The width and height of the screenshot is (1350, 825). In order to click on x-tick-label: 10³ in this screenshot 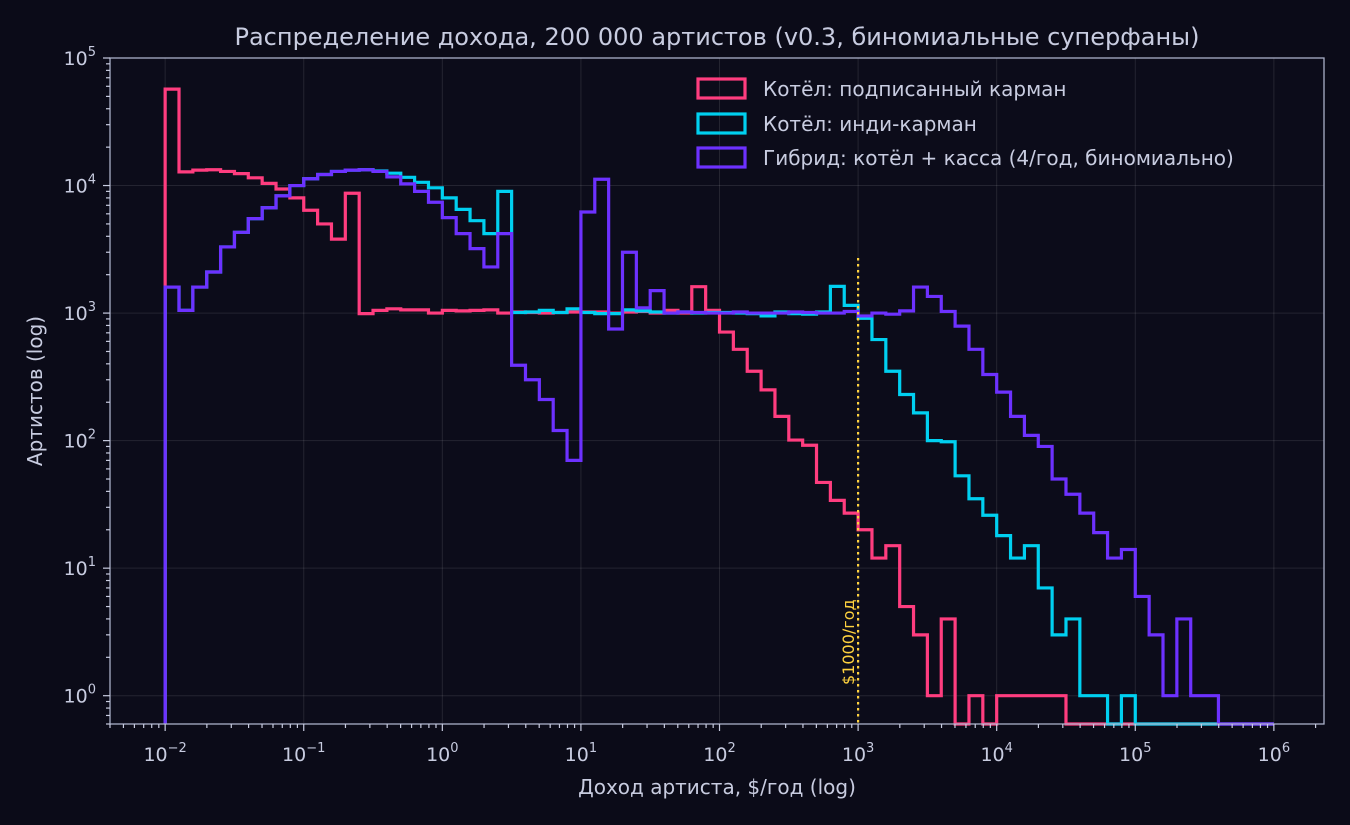, I will do `click(858, 753)`.